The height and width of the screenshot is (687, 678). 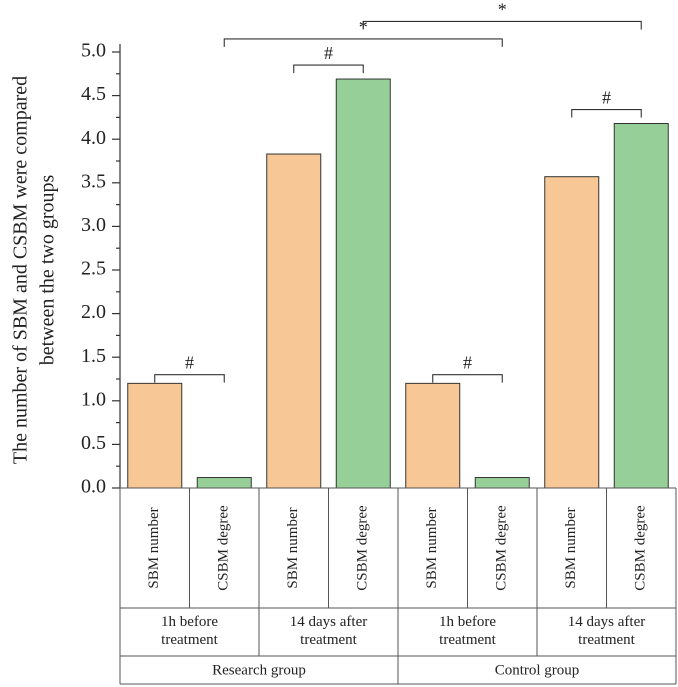 I want to click on y-axis-label-line: between the two groups, so click(x=48, y=270).